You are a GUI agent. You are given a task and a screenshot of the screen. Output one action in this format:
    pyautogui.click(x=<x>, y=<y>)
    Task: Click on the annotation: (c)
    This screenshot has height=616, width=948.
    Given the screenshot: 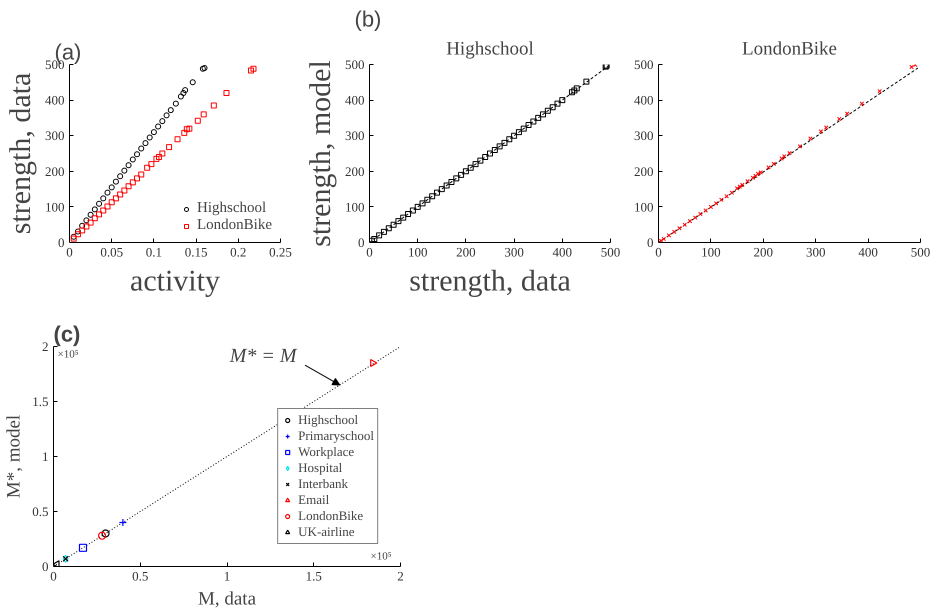 What is the action you would take?
    pyautogui.click(x=67, y=334)
    